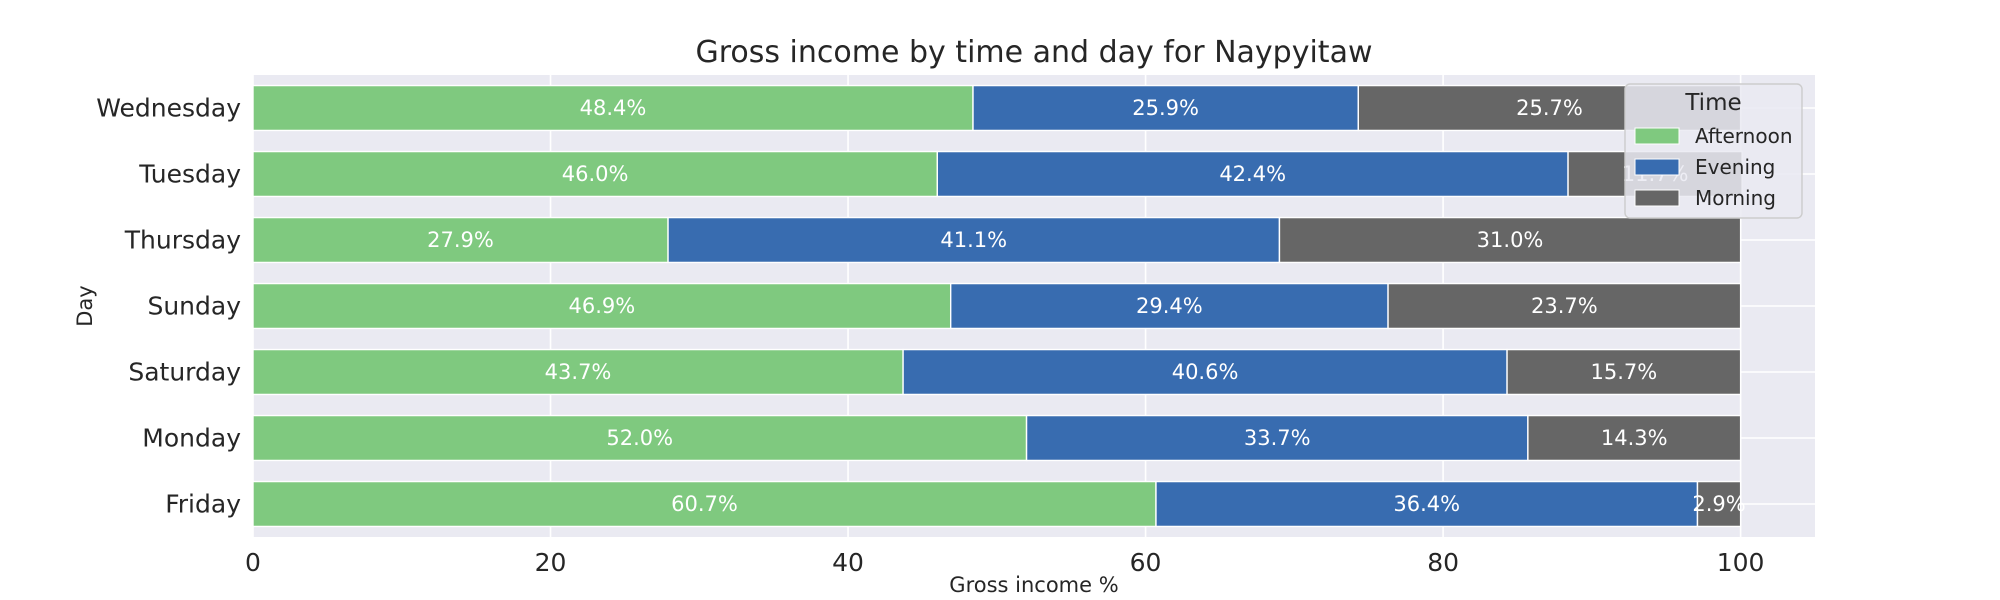 The height and width of the screenshot is (600, 2000). What do you see at coordinates (1744, 136) in the screenshot?
I see `legend-label-afternoon: Afternoon` at bounding box center [1744, 136].